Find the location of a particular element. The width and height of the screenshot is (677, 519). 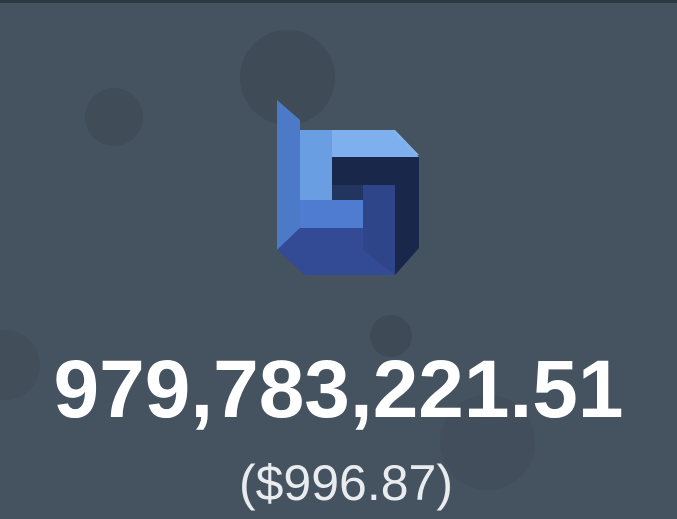

top-divider is located at coordinates (338, 1).